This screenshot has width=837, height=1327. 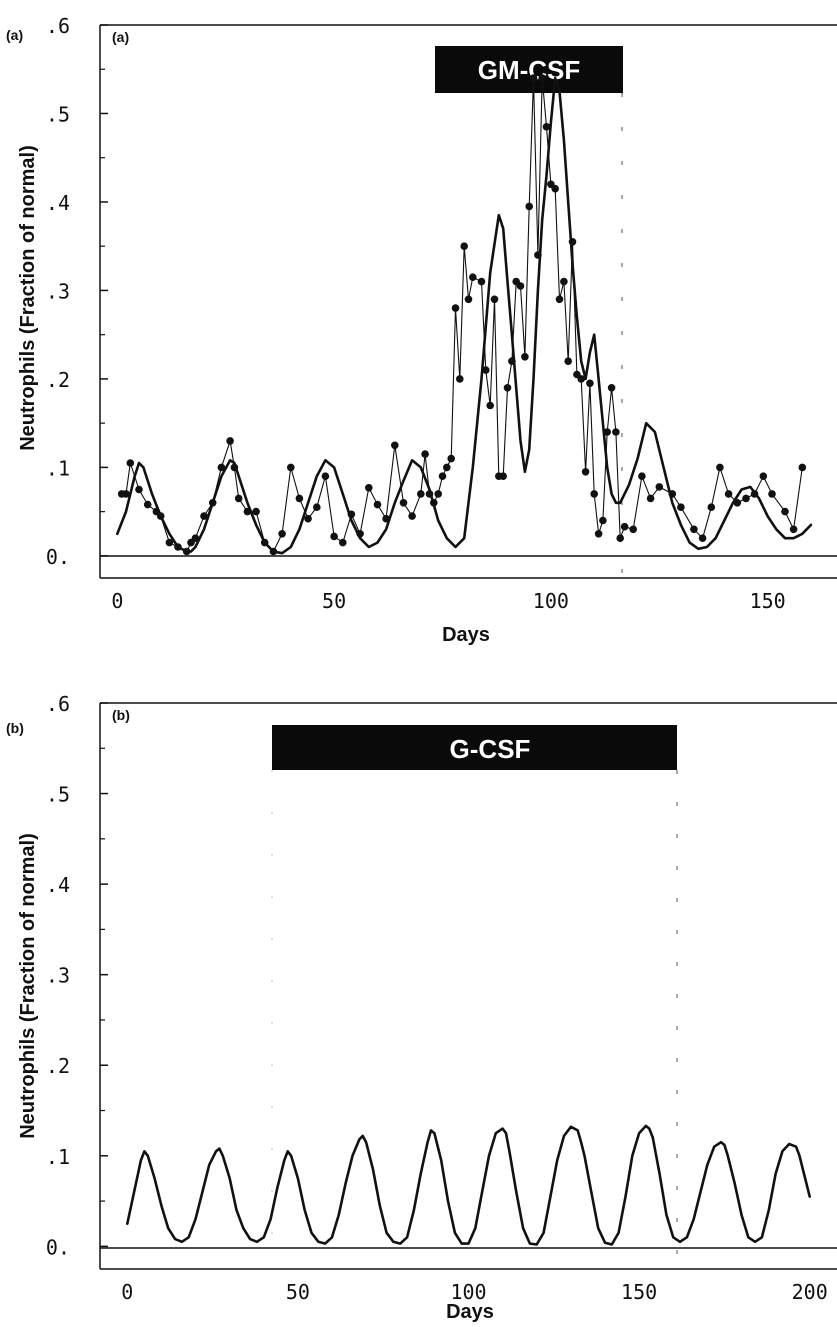 I want to click on panel-a-y-label: Neutrophils (Fraction of normal), so click(x=28, y=298).